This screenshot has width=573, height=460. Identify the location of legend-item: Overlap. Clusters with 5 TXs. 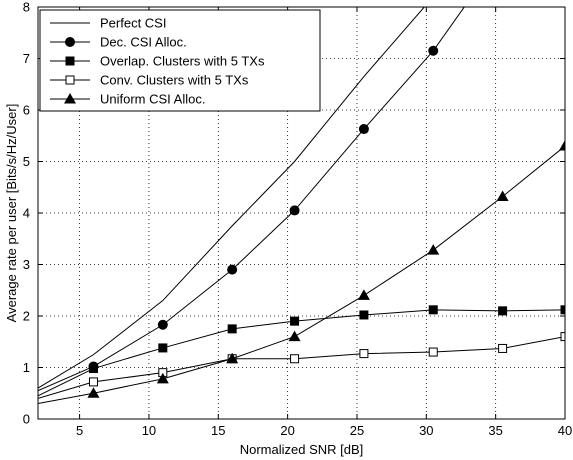
(157, 61).